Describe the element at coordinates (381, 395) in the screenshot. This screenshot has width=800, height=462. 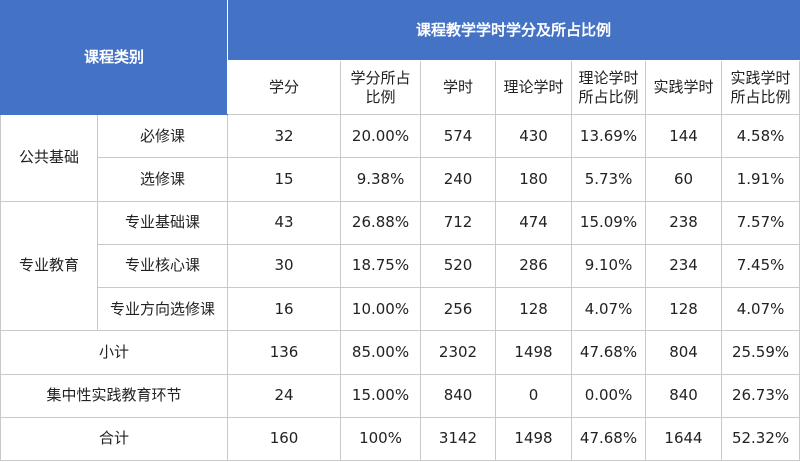
I see `cell-col-credit-ratio: 15.00%` at that location.